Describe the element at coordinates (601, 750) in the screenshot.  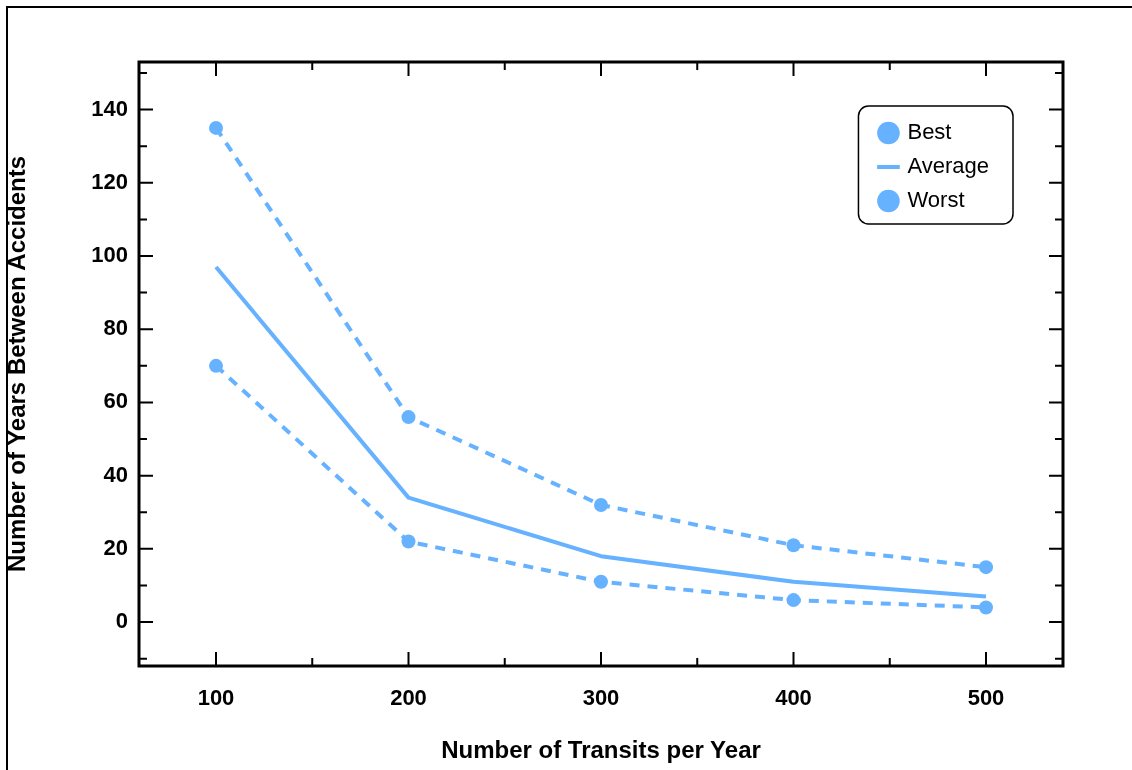
I see `x-axis-title: Number of Transits per Year` at that location.